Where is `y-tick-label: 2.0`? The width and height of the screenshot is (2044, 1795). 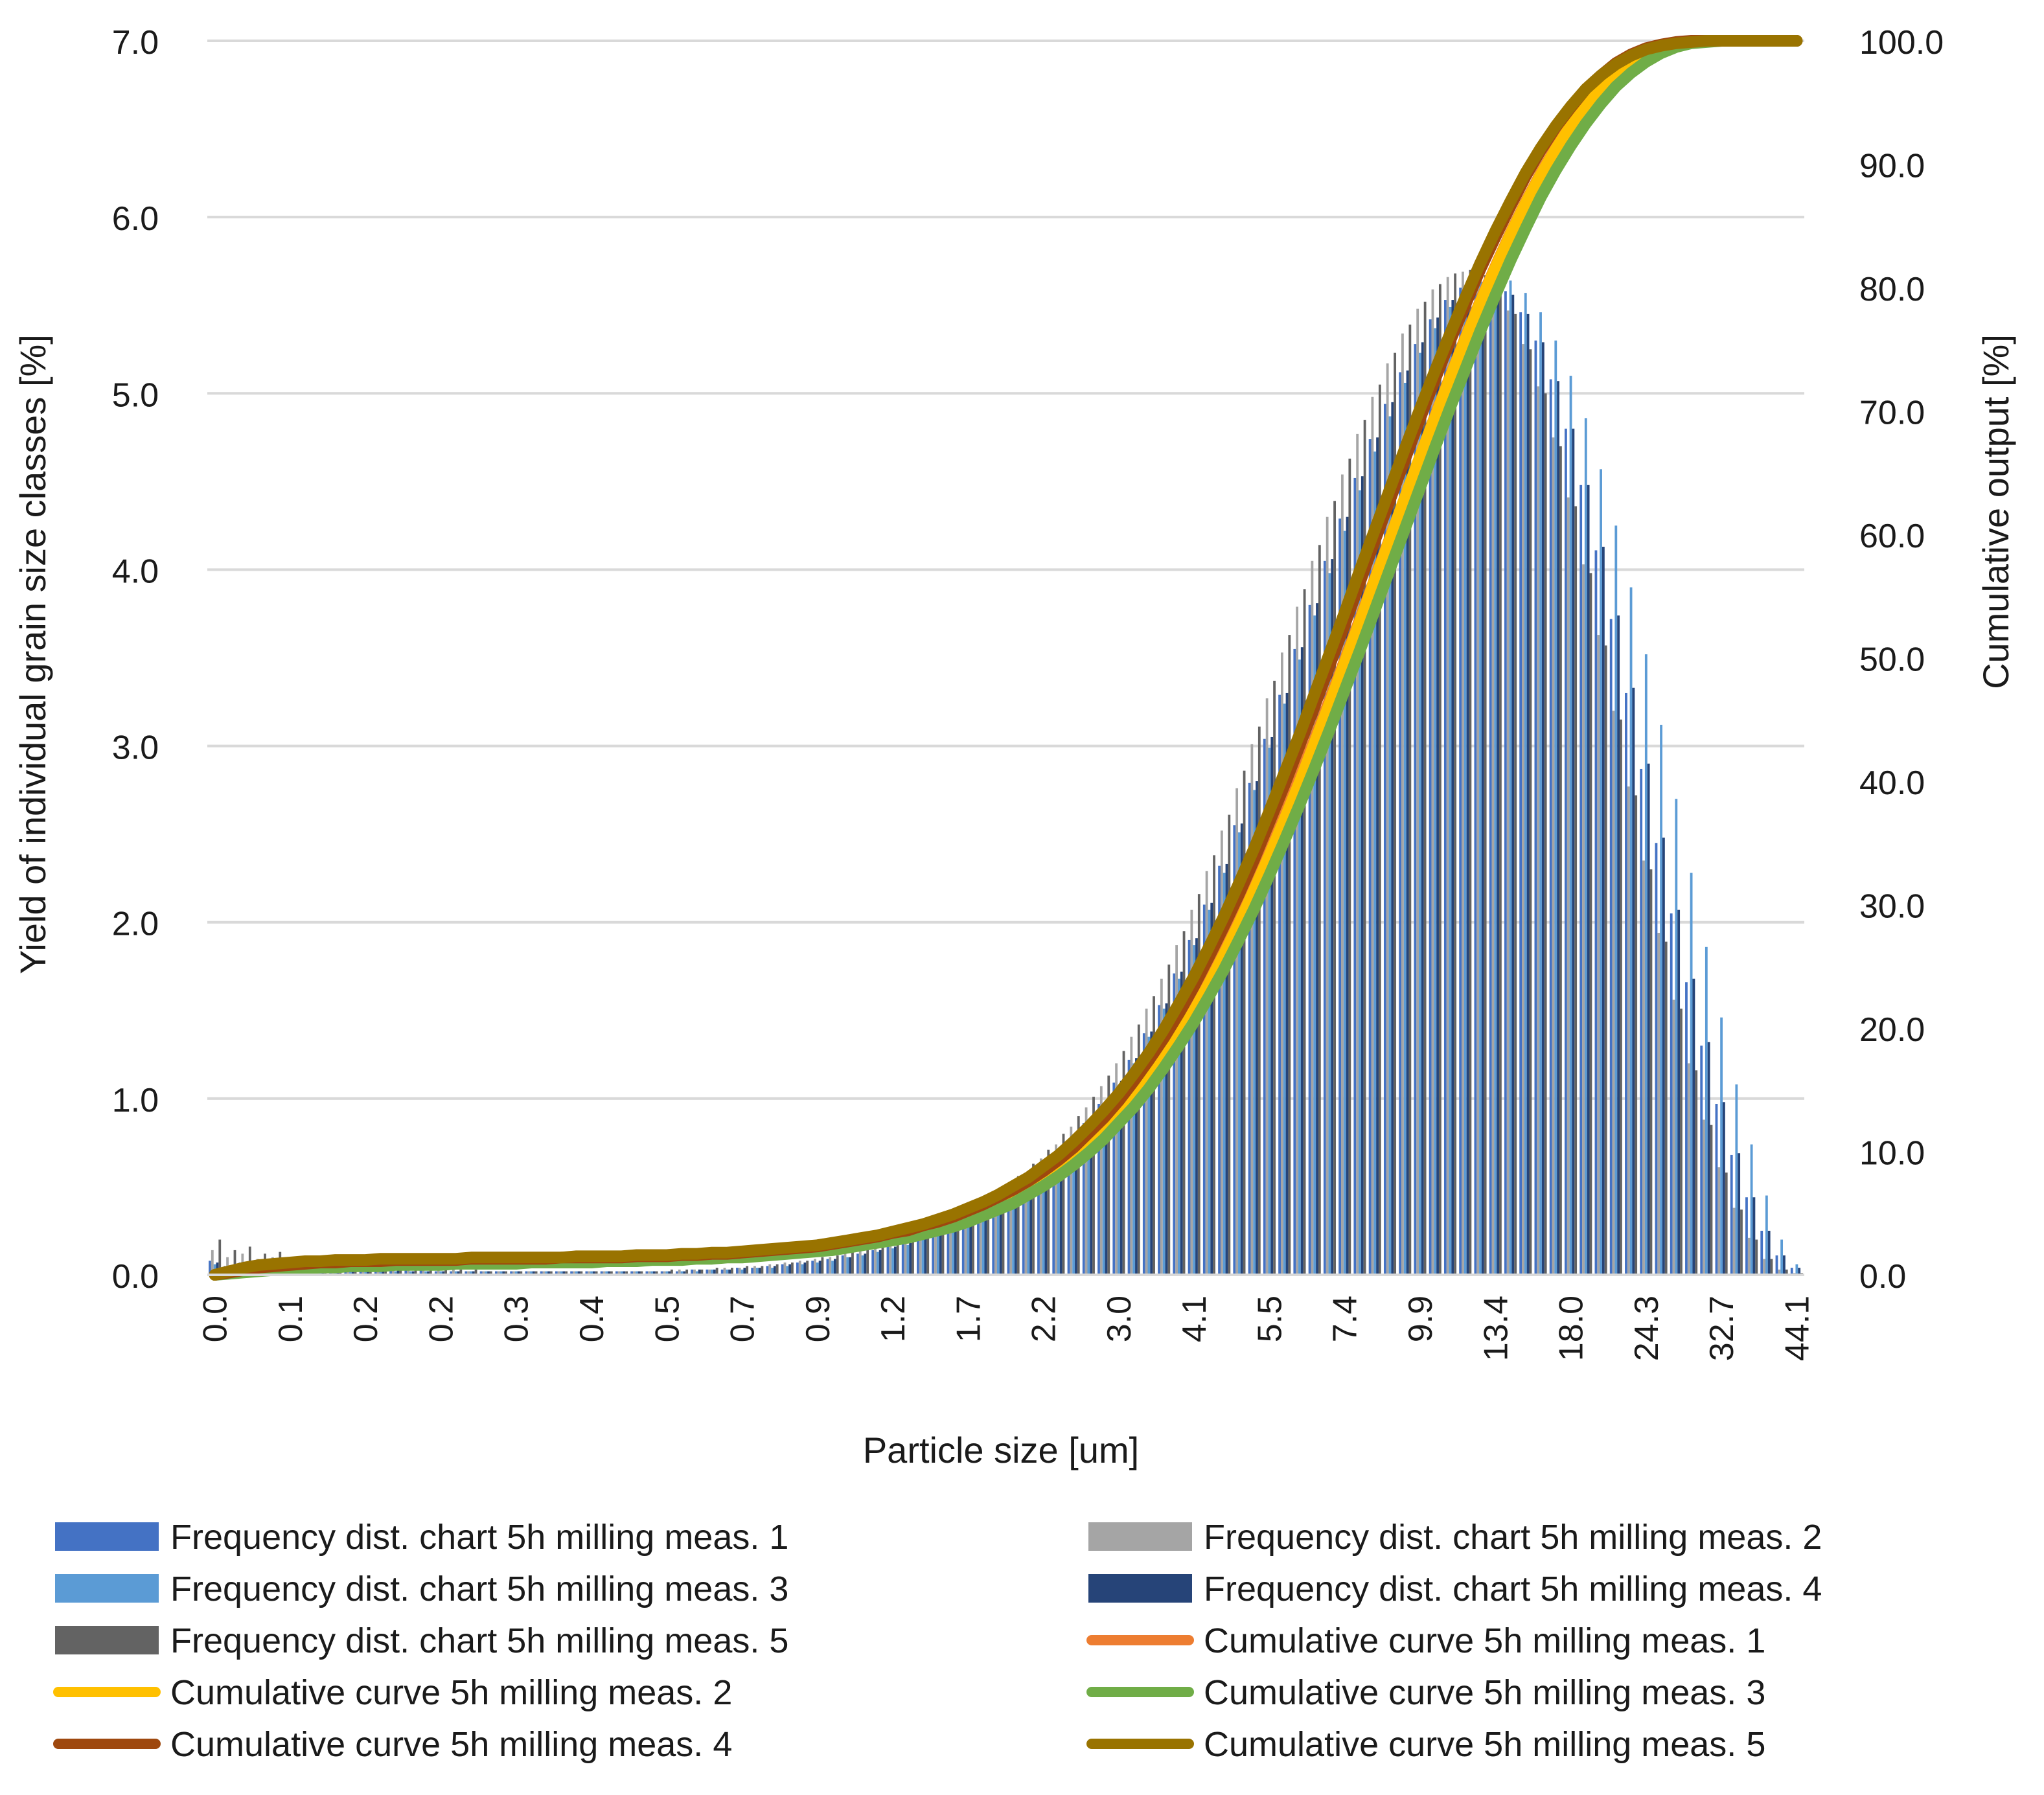 y-tick-label: 2.0 is located at coordinates (135, 925).